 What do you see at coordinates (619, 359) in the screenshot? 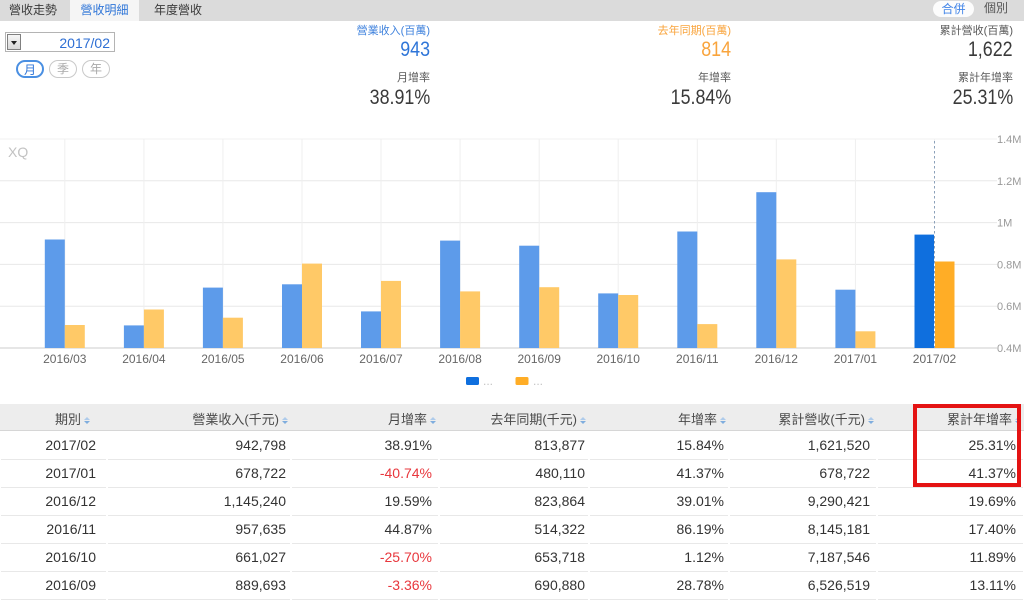
I see `svg-text: 2016/10` at bounding box center [619, 359].